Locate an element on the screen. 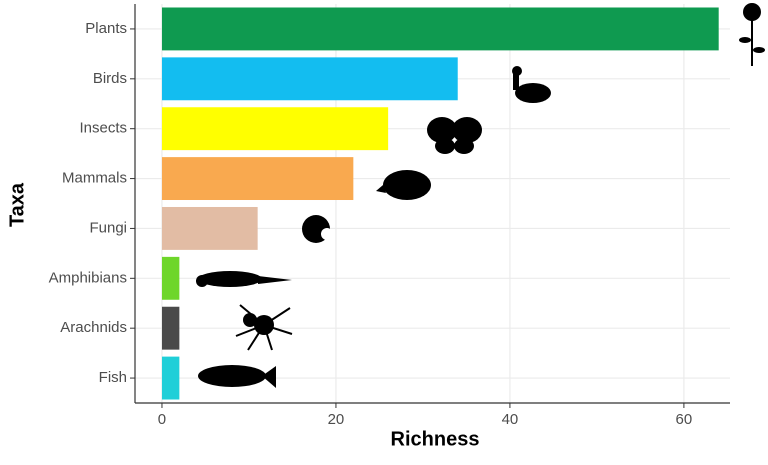 Image resolution: width=768 pixels, height=465 pixels. x-tick-label: 20 is located at coordinates (336, 419).